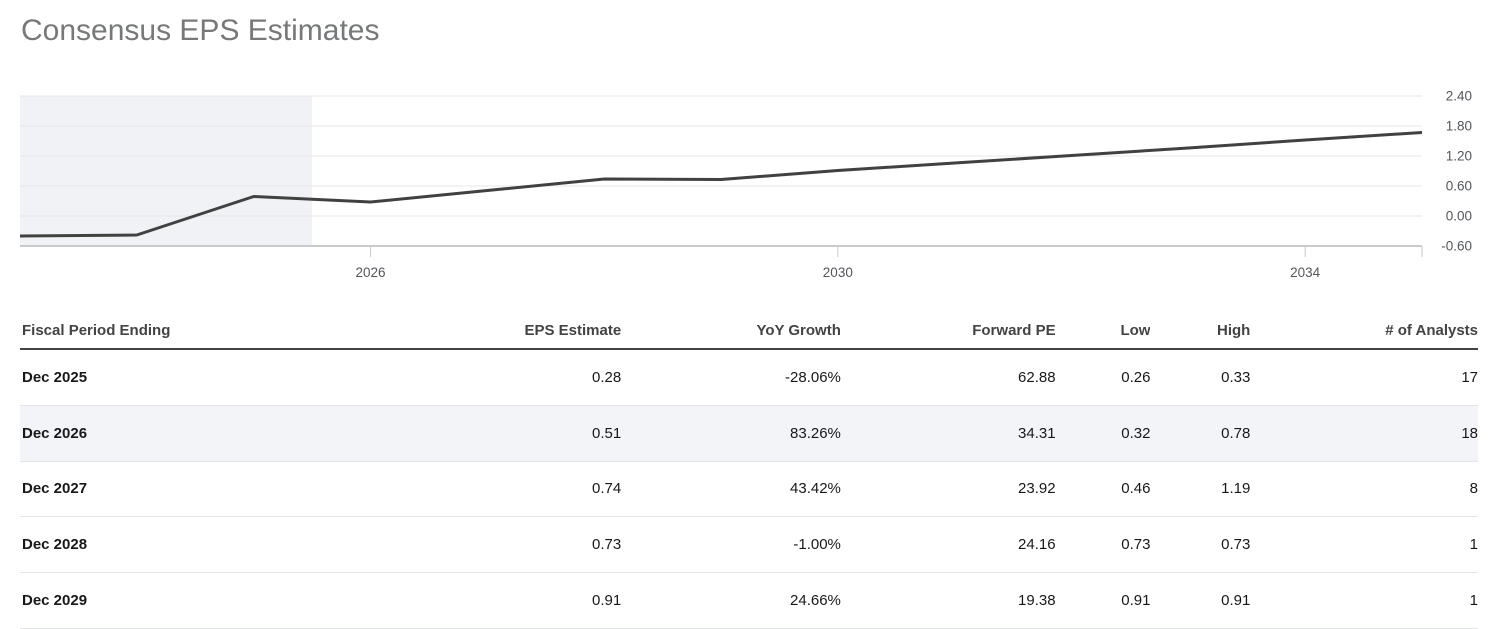 The height and width of the screenshot is (629, 1493). Describe the element at coordinates (1470, 377) in the screenshot. I see `cell-analysts: 17` at that location.